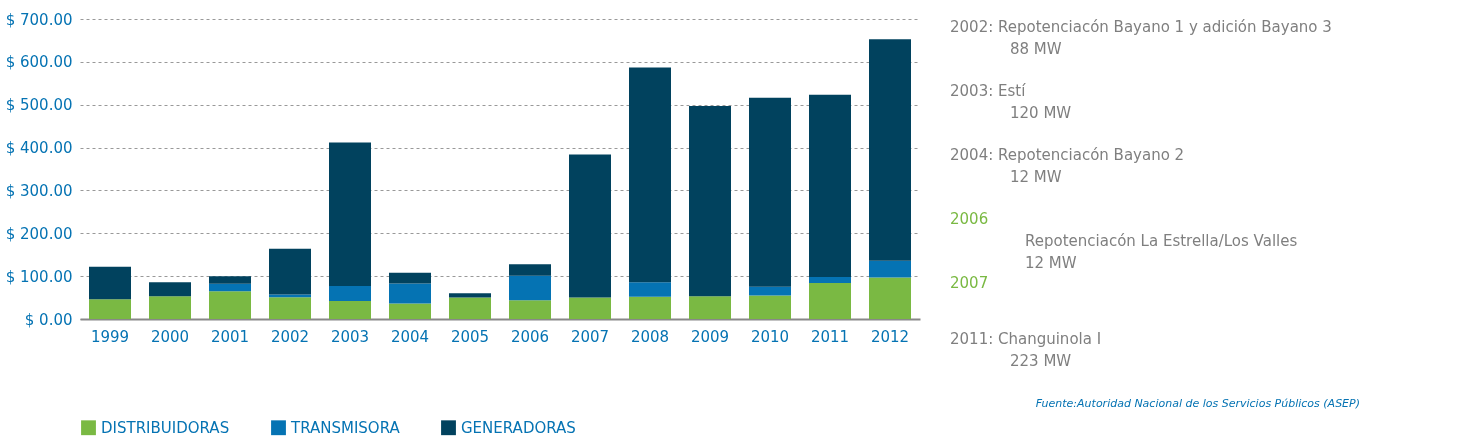 The image size is (1458, 443). What do you see at coordinates (470, 336) in the screenshot?
I see `x-tick-label: 2005` at bounding box center [470, 336].